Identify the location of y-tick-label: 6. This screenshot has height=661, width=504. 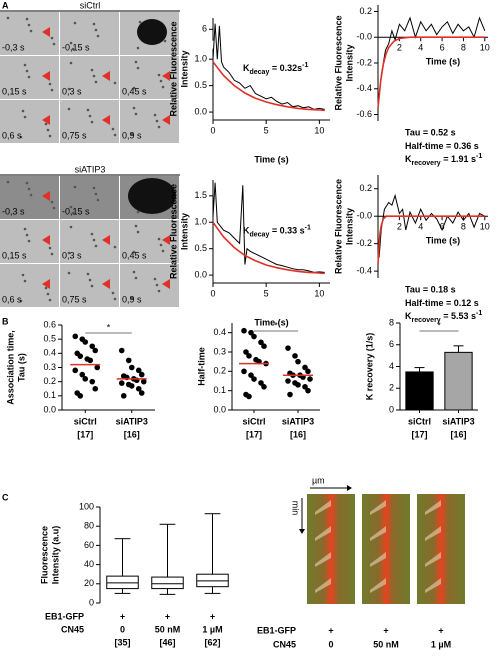
(204, 29).